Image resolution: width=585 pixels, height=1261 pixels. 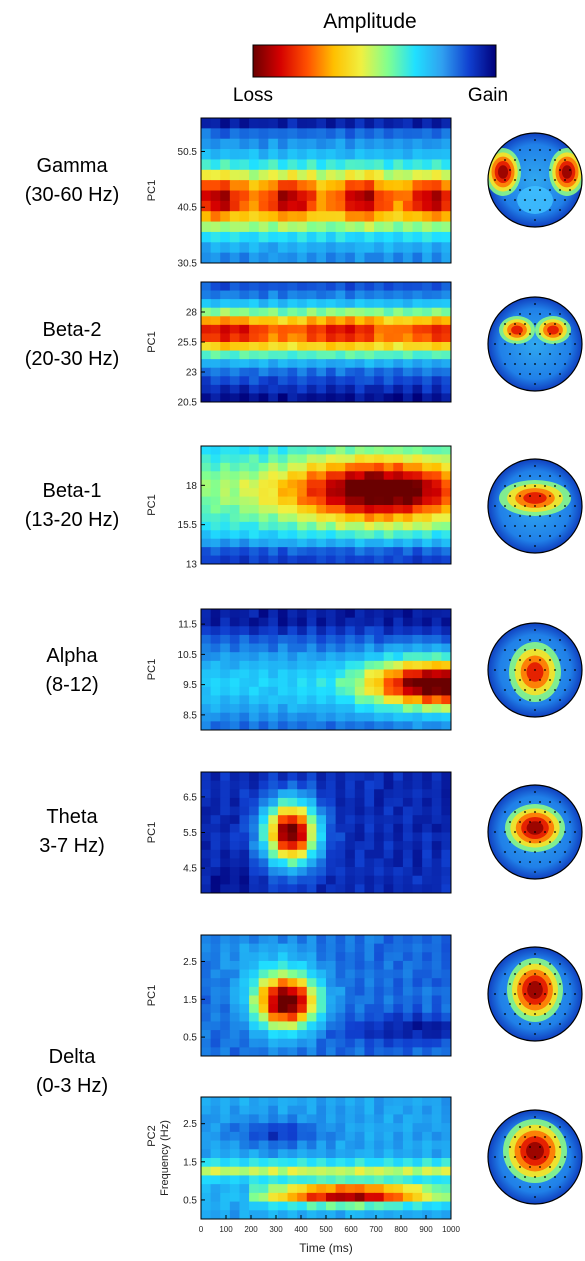 I want to click on topomap-electrodes, so click(x=535, y=670).